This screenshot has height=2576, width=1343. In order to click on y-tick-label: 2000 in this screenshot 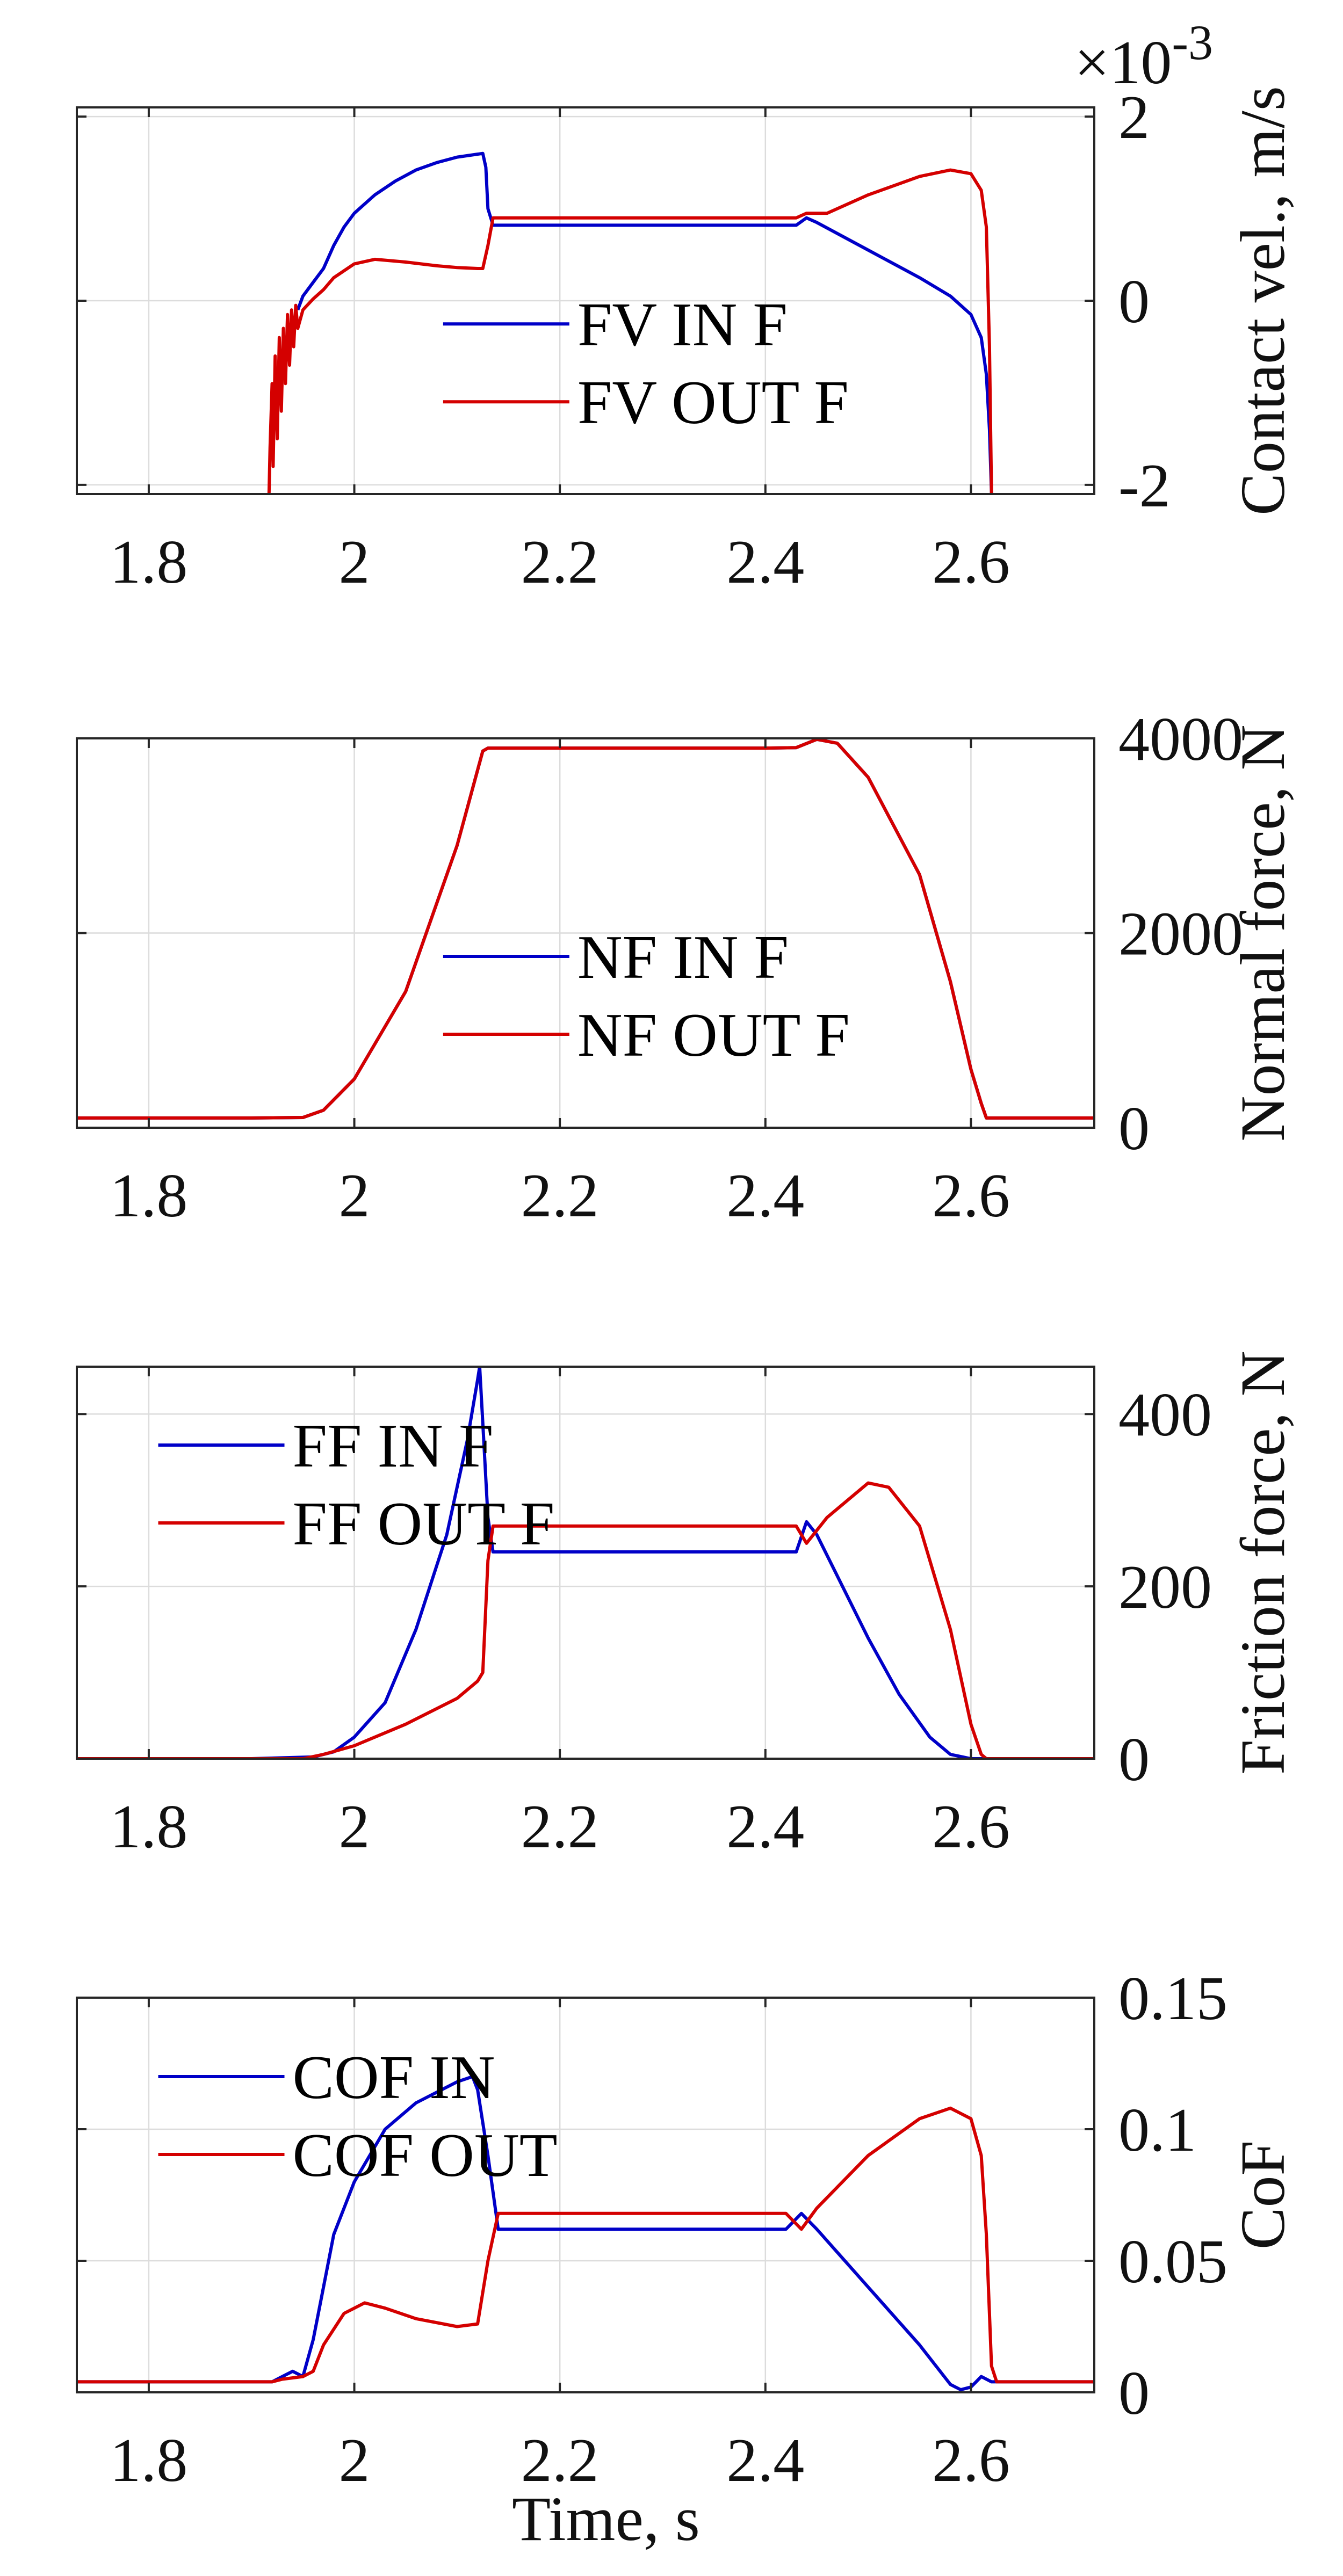, I will do `click(1180, 934)`.